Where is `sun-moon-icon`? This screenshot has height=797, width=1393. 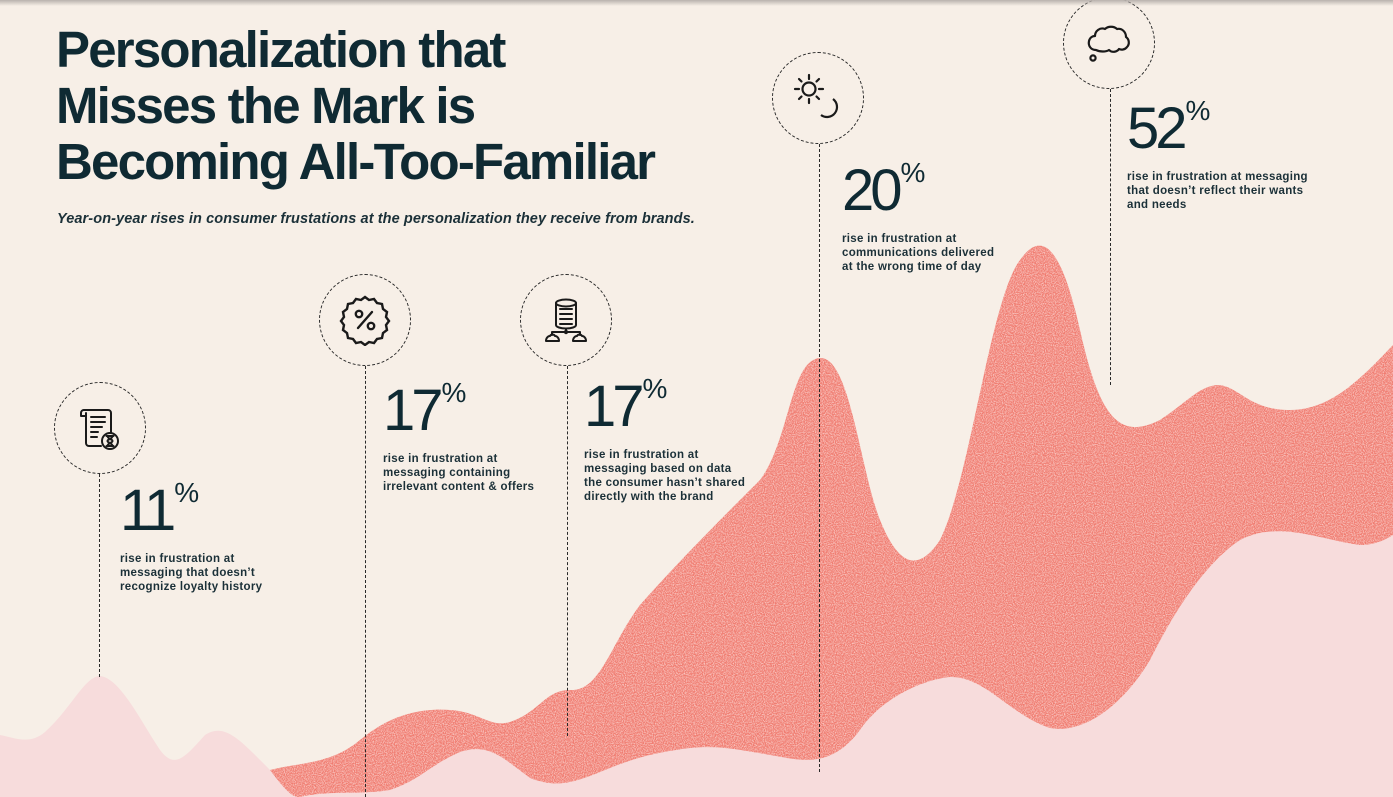
sun-moon-icon is located at coordinates (816, 96).